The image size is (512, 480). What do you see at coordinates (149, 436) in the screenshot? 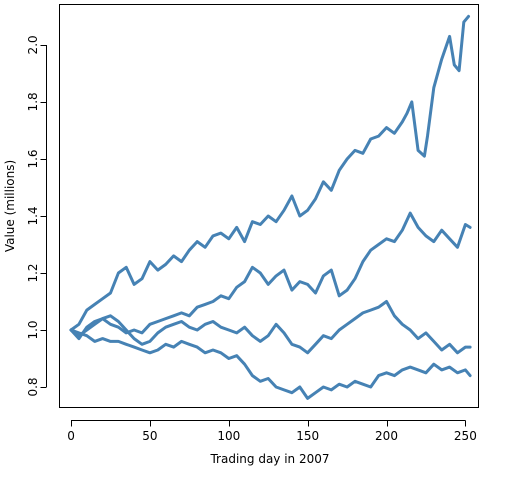
I see `x-tick-label: 50` at bounding box center [149, 436].